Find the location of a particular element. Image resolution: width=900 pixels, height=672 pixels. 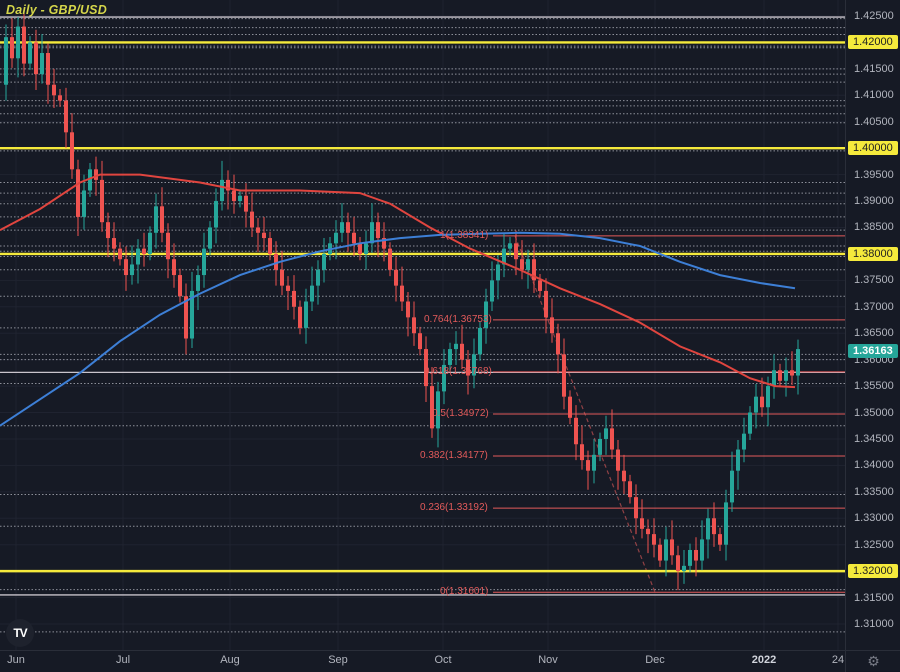

fib-label: 0.618(1.35768) is located at coordinates (458, 371).